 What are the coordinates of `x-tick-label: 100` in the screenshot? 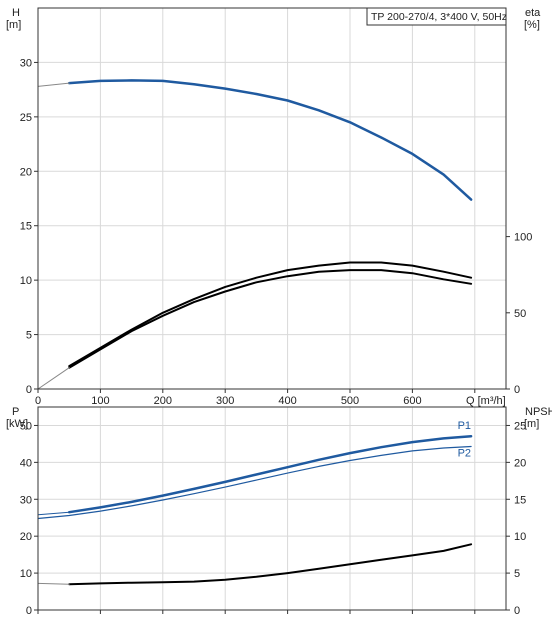 It's located at (100, 401).